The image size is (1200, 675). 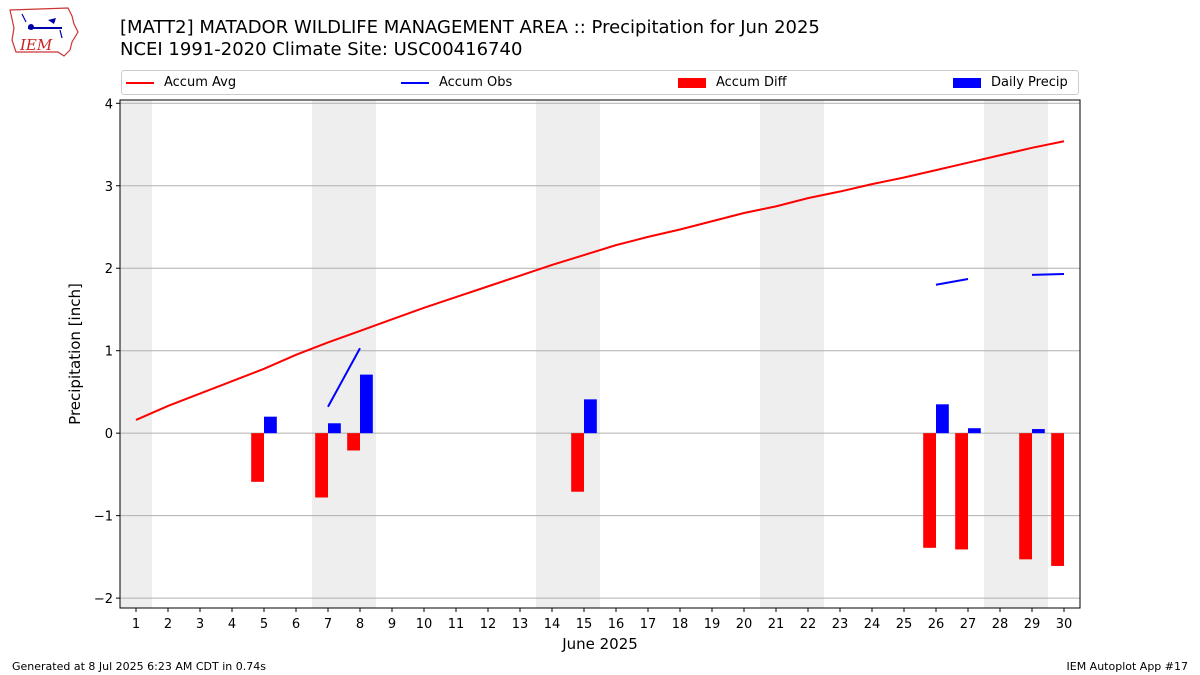 I want to click on legend-item-accum-diff: Accum Diff, so click(x=732, y=82).